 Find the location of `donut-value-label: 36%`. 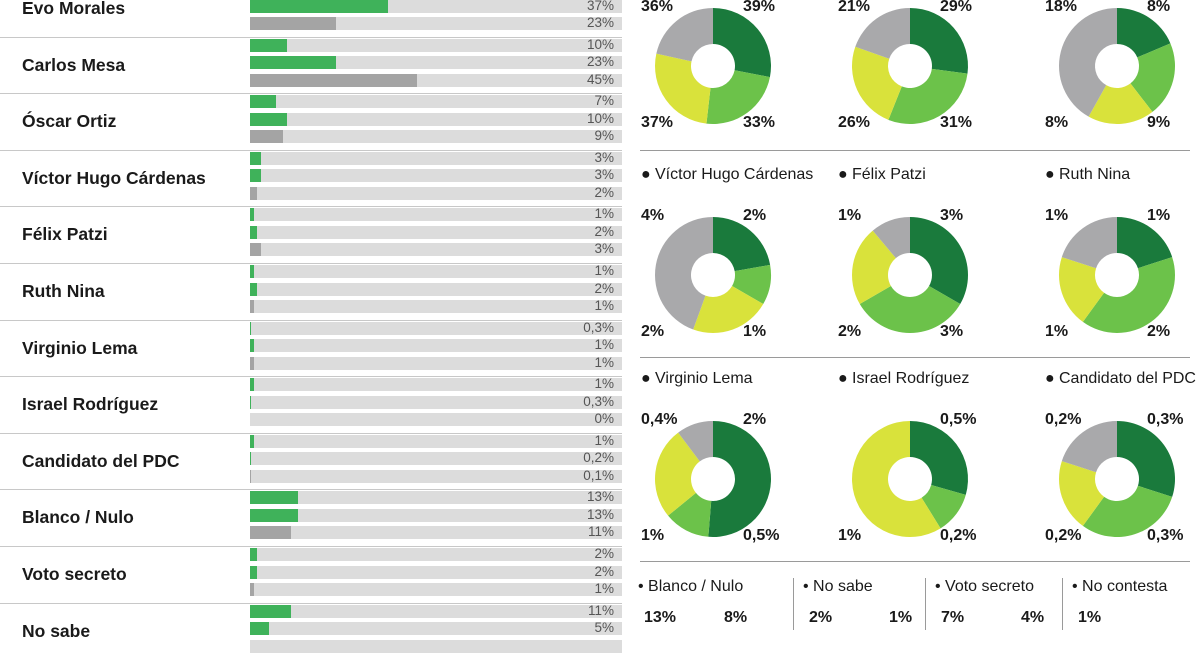

donut-value-label: 36% is located at coordinates (657, 8).